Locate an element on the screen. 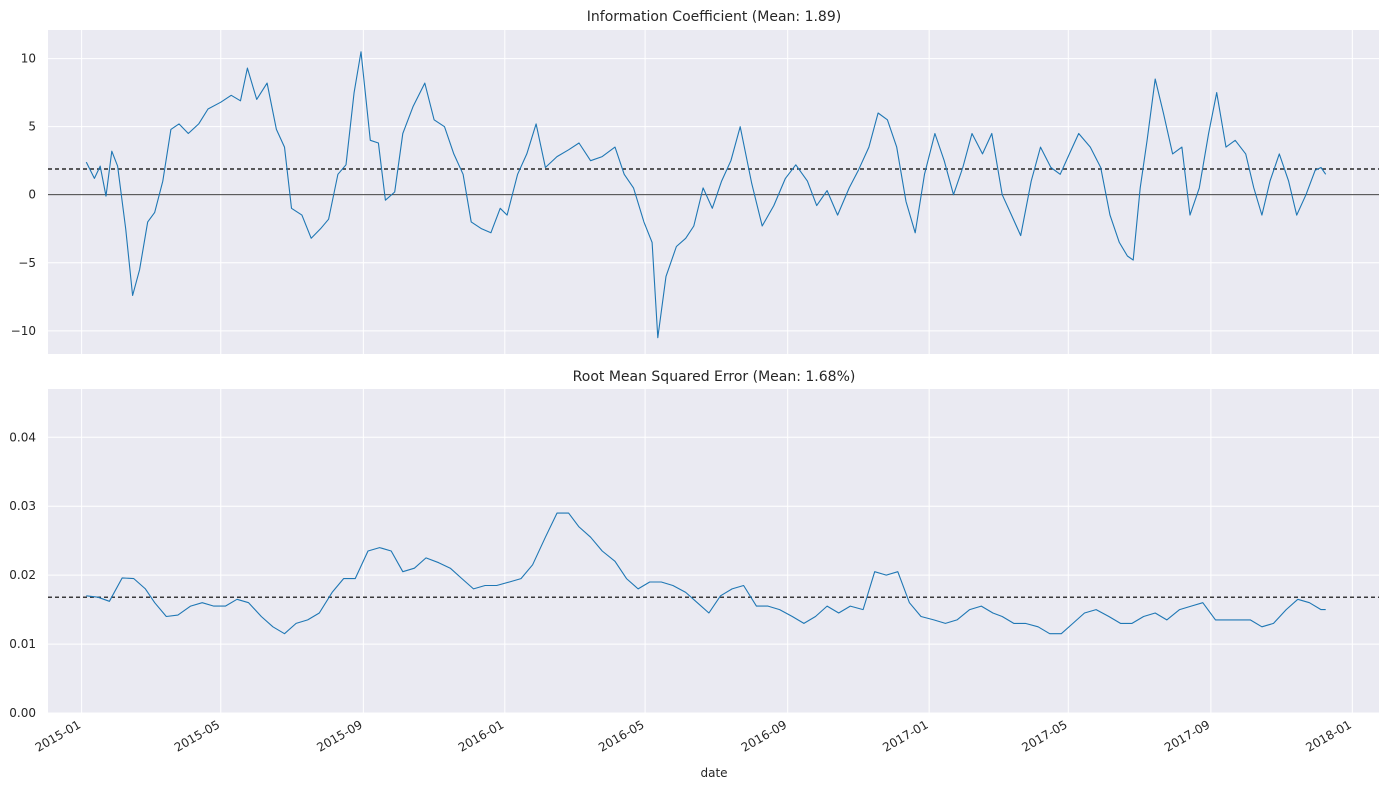 The image size is (1389, 790). ic-panel-title: Information Coefficient (Mean: 1.89) is located at coordinates (714, 17).